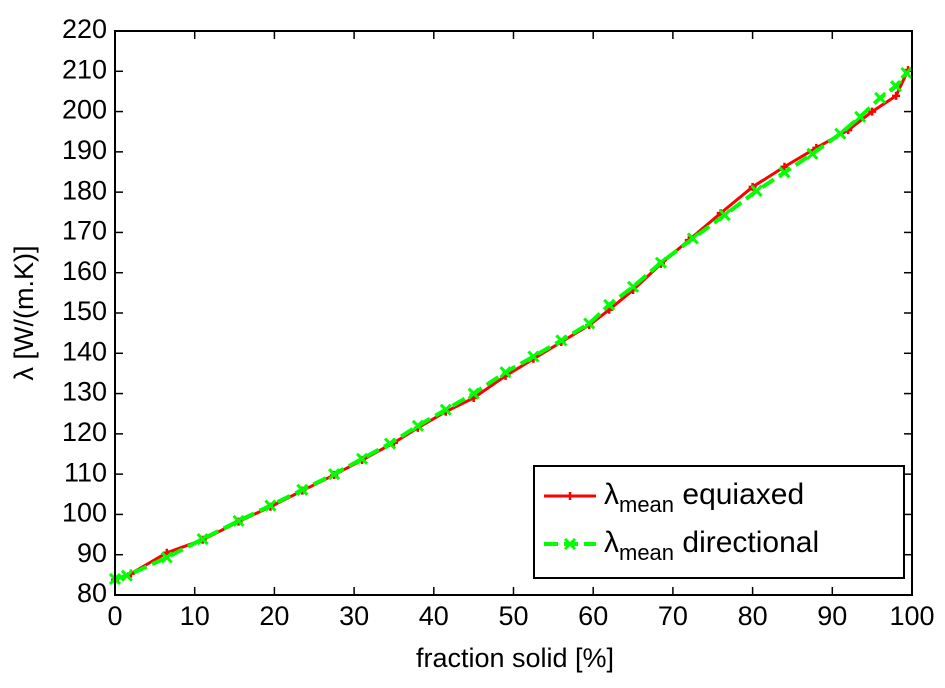 This screenshot has height=688, width=945. Describe the element at coordinates (434, 616) in the screenshot. I see `x-tick-label: 40` at that location.